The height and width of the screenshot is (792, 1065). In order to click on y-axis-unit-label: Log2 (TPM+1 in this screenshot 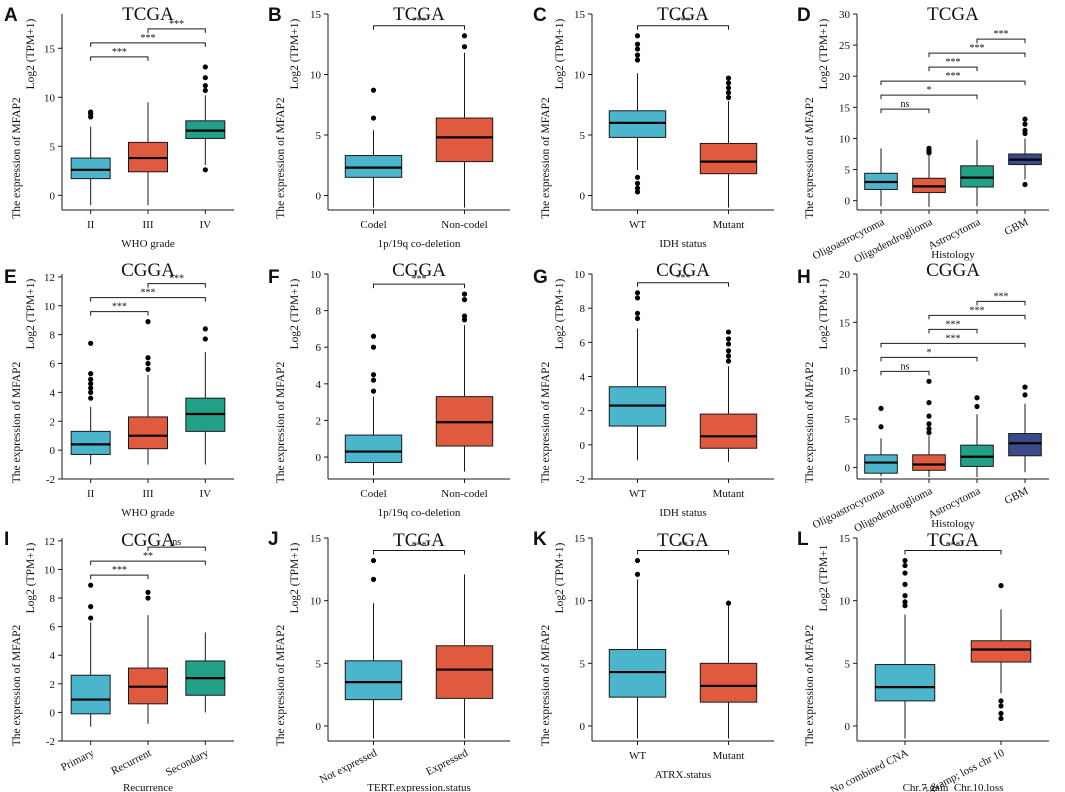, I will do `click(824, 577)`.